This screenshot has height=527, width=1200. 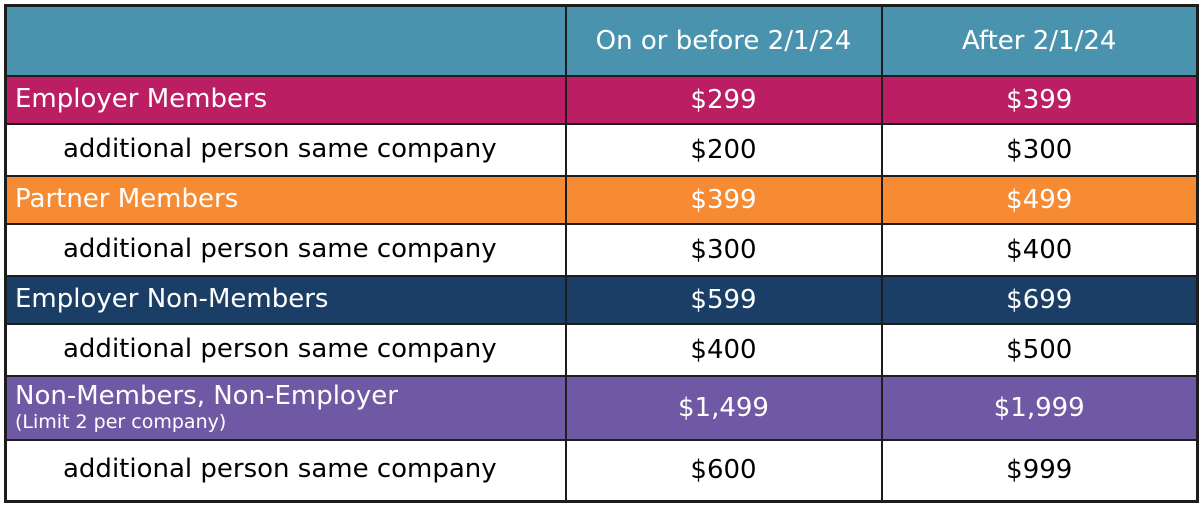 What do you see at coordinates (1039, 249) in the screenshot?
I see `price-cell-after: $400` at bounding box center [1039, 249].